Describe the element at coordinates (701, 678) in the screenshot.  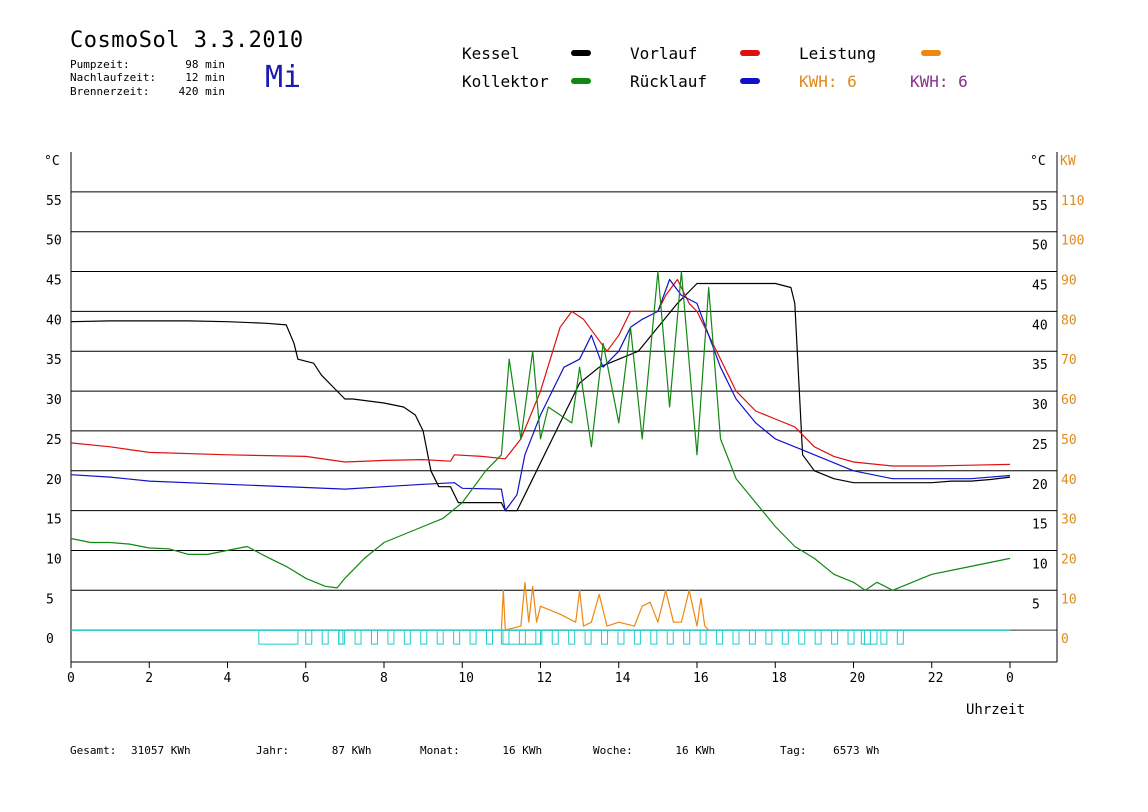
I see `x-tick-label: 16` at that location.